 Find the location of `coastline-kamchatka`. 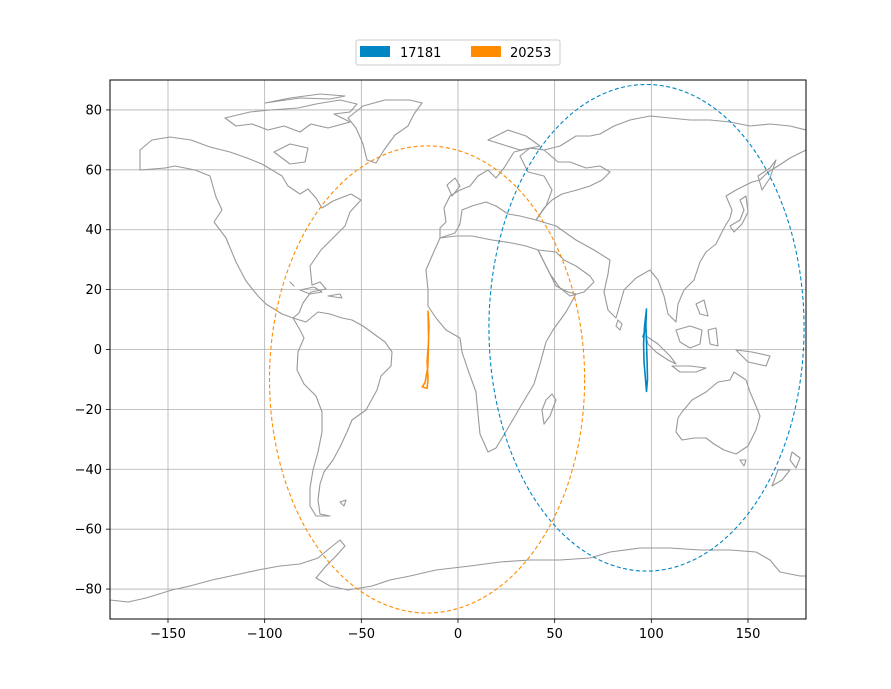

coastline-kamchatka is located at coordinates (767, 175).